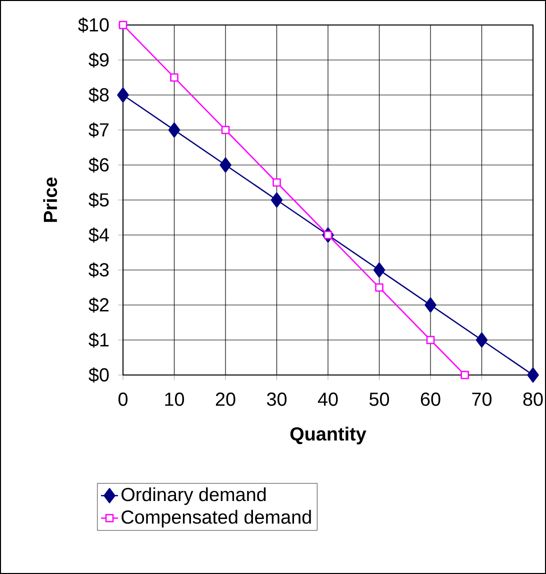 The height and width of the screenshot is (574, 546). What do you see at coordinates (379, 399) in the screenshot?
I see `x-tick-label: 50` at bounding box center [379, 399].